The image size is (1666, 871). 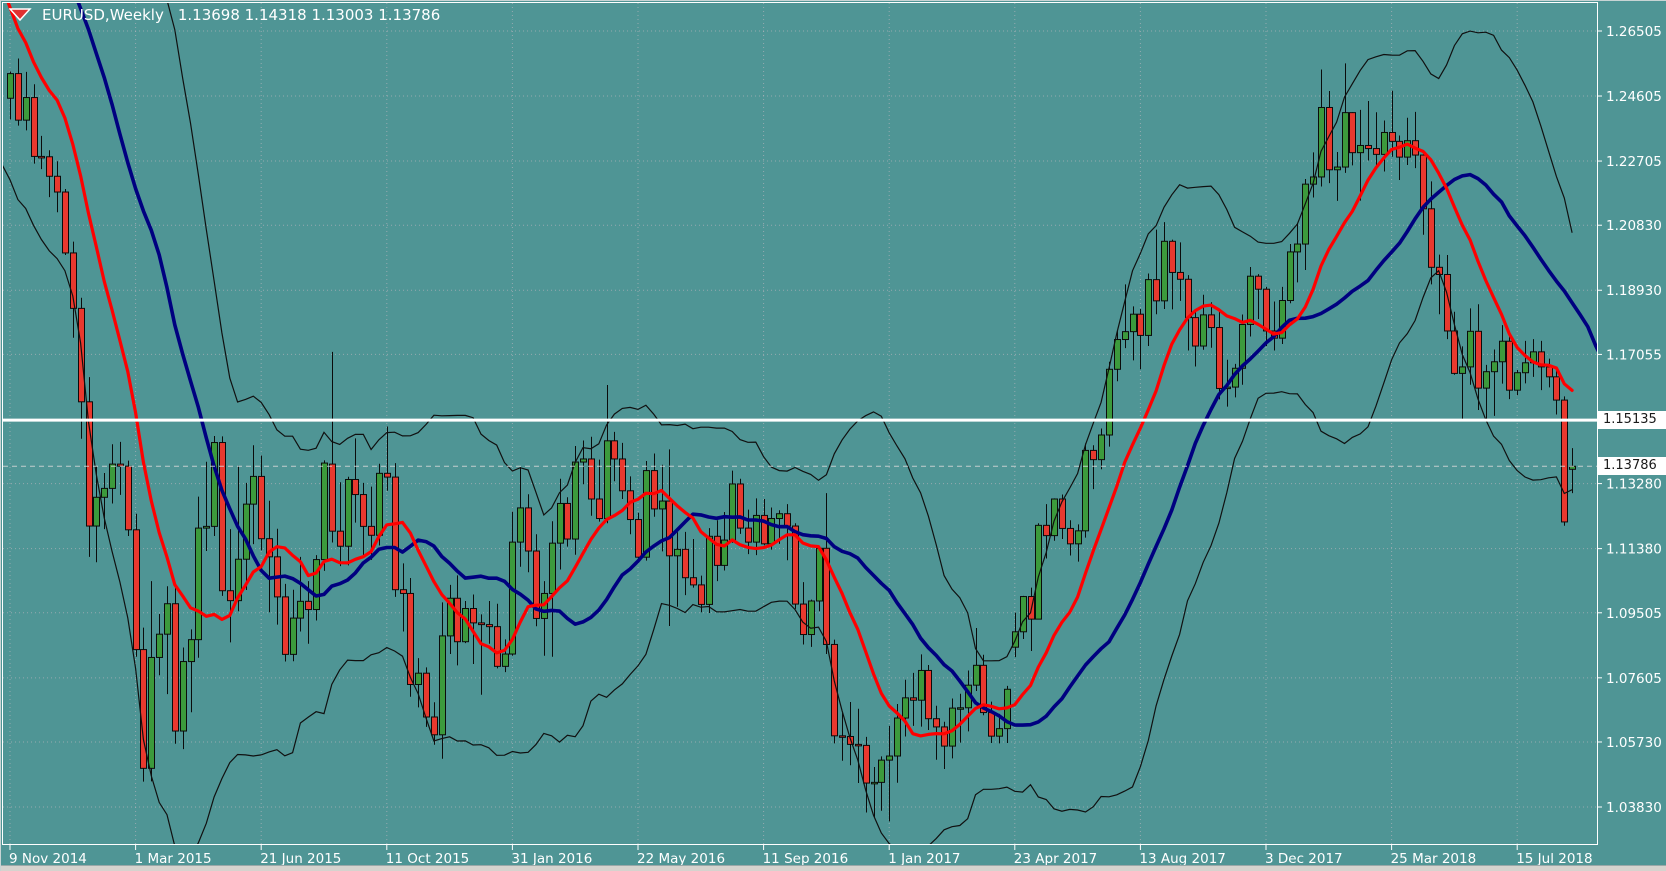 What do you see at coordinates (1634, 226) in the screenshot?
I see `svg-text: 1.20830` at bounding box center [1634, 226].